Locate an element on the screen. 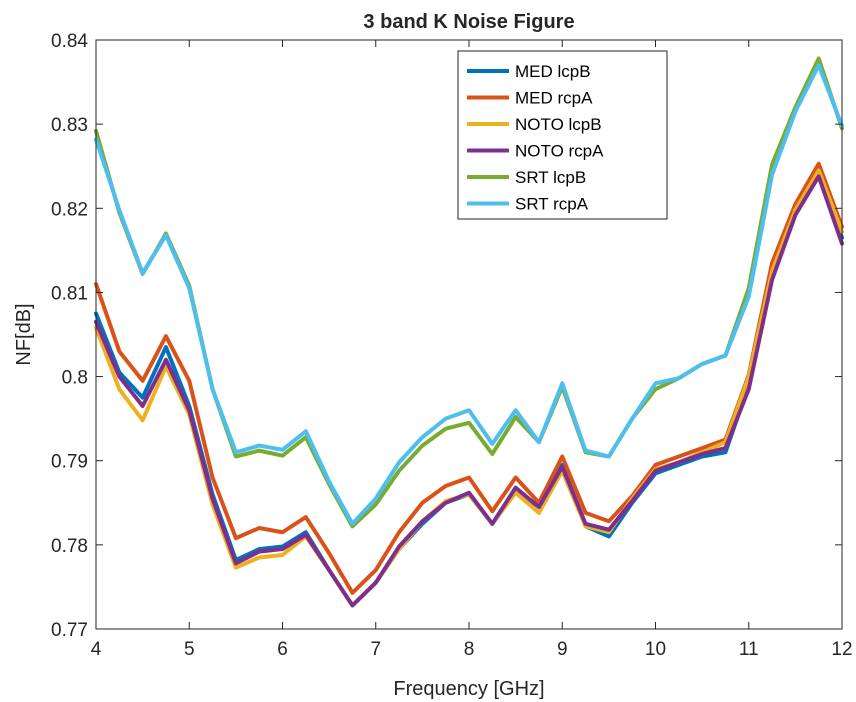  legend-label-0: MED lcpB is located at coordinates (553, 71).